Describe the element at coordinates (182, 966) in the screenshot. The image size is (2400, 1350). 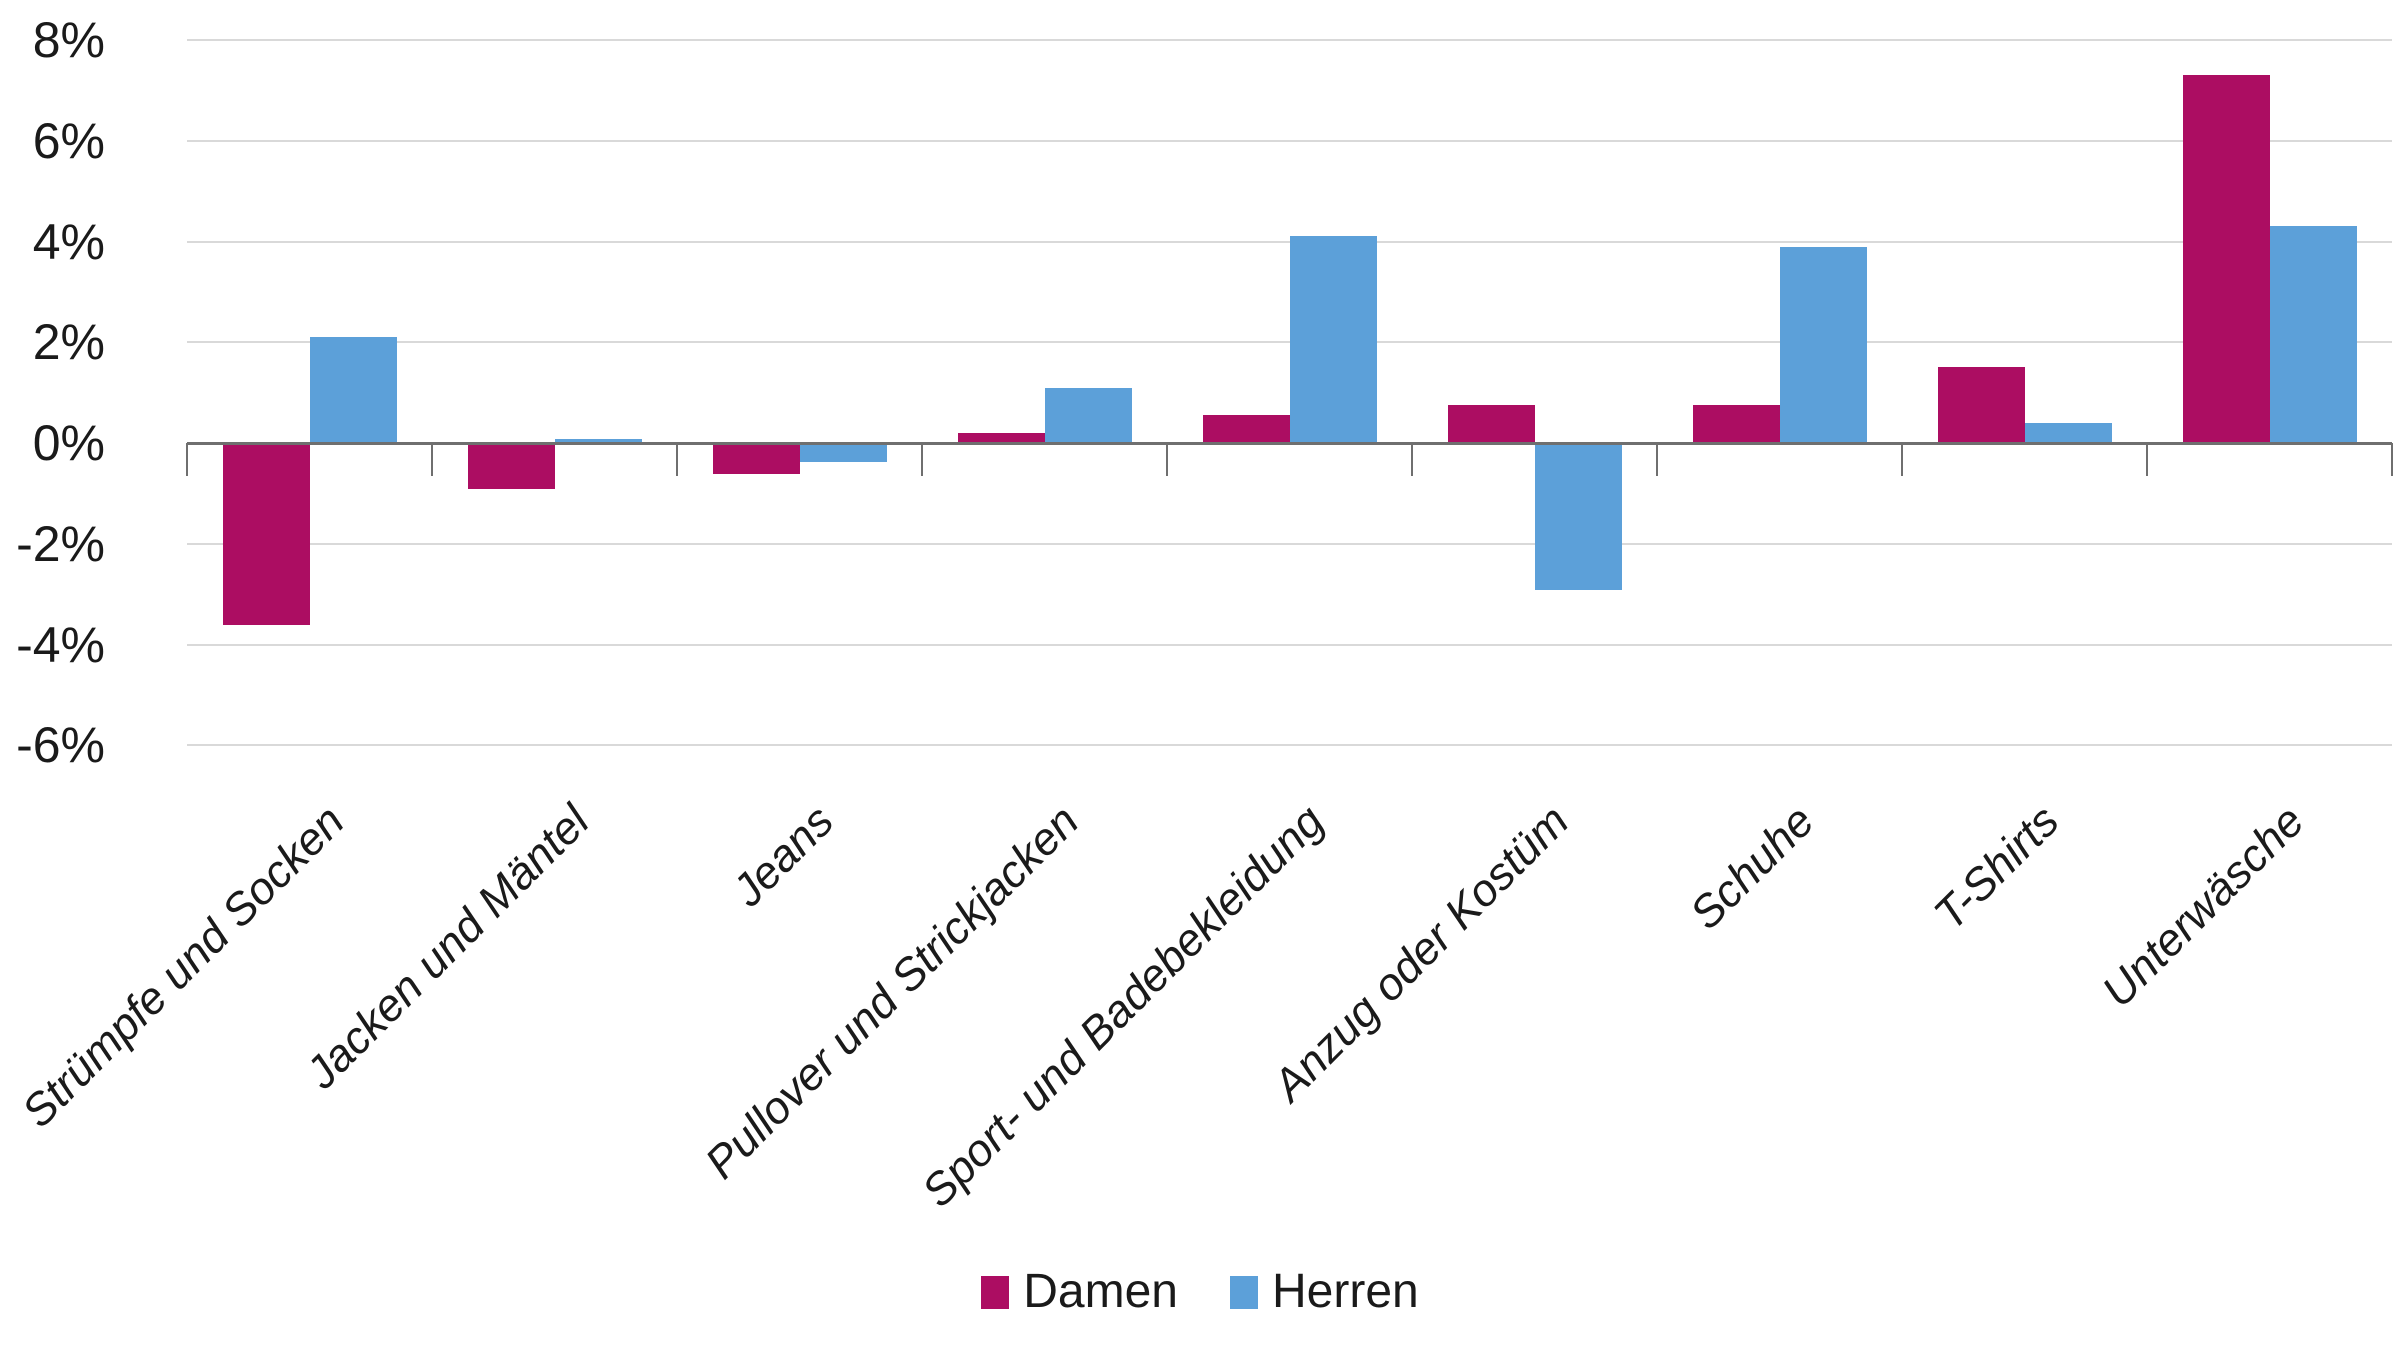
I see `x-axis-category-label: Strümpfe und Socken` at that location.